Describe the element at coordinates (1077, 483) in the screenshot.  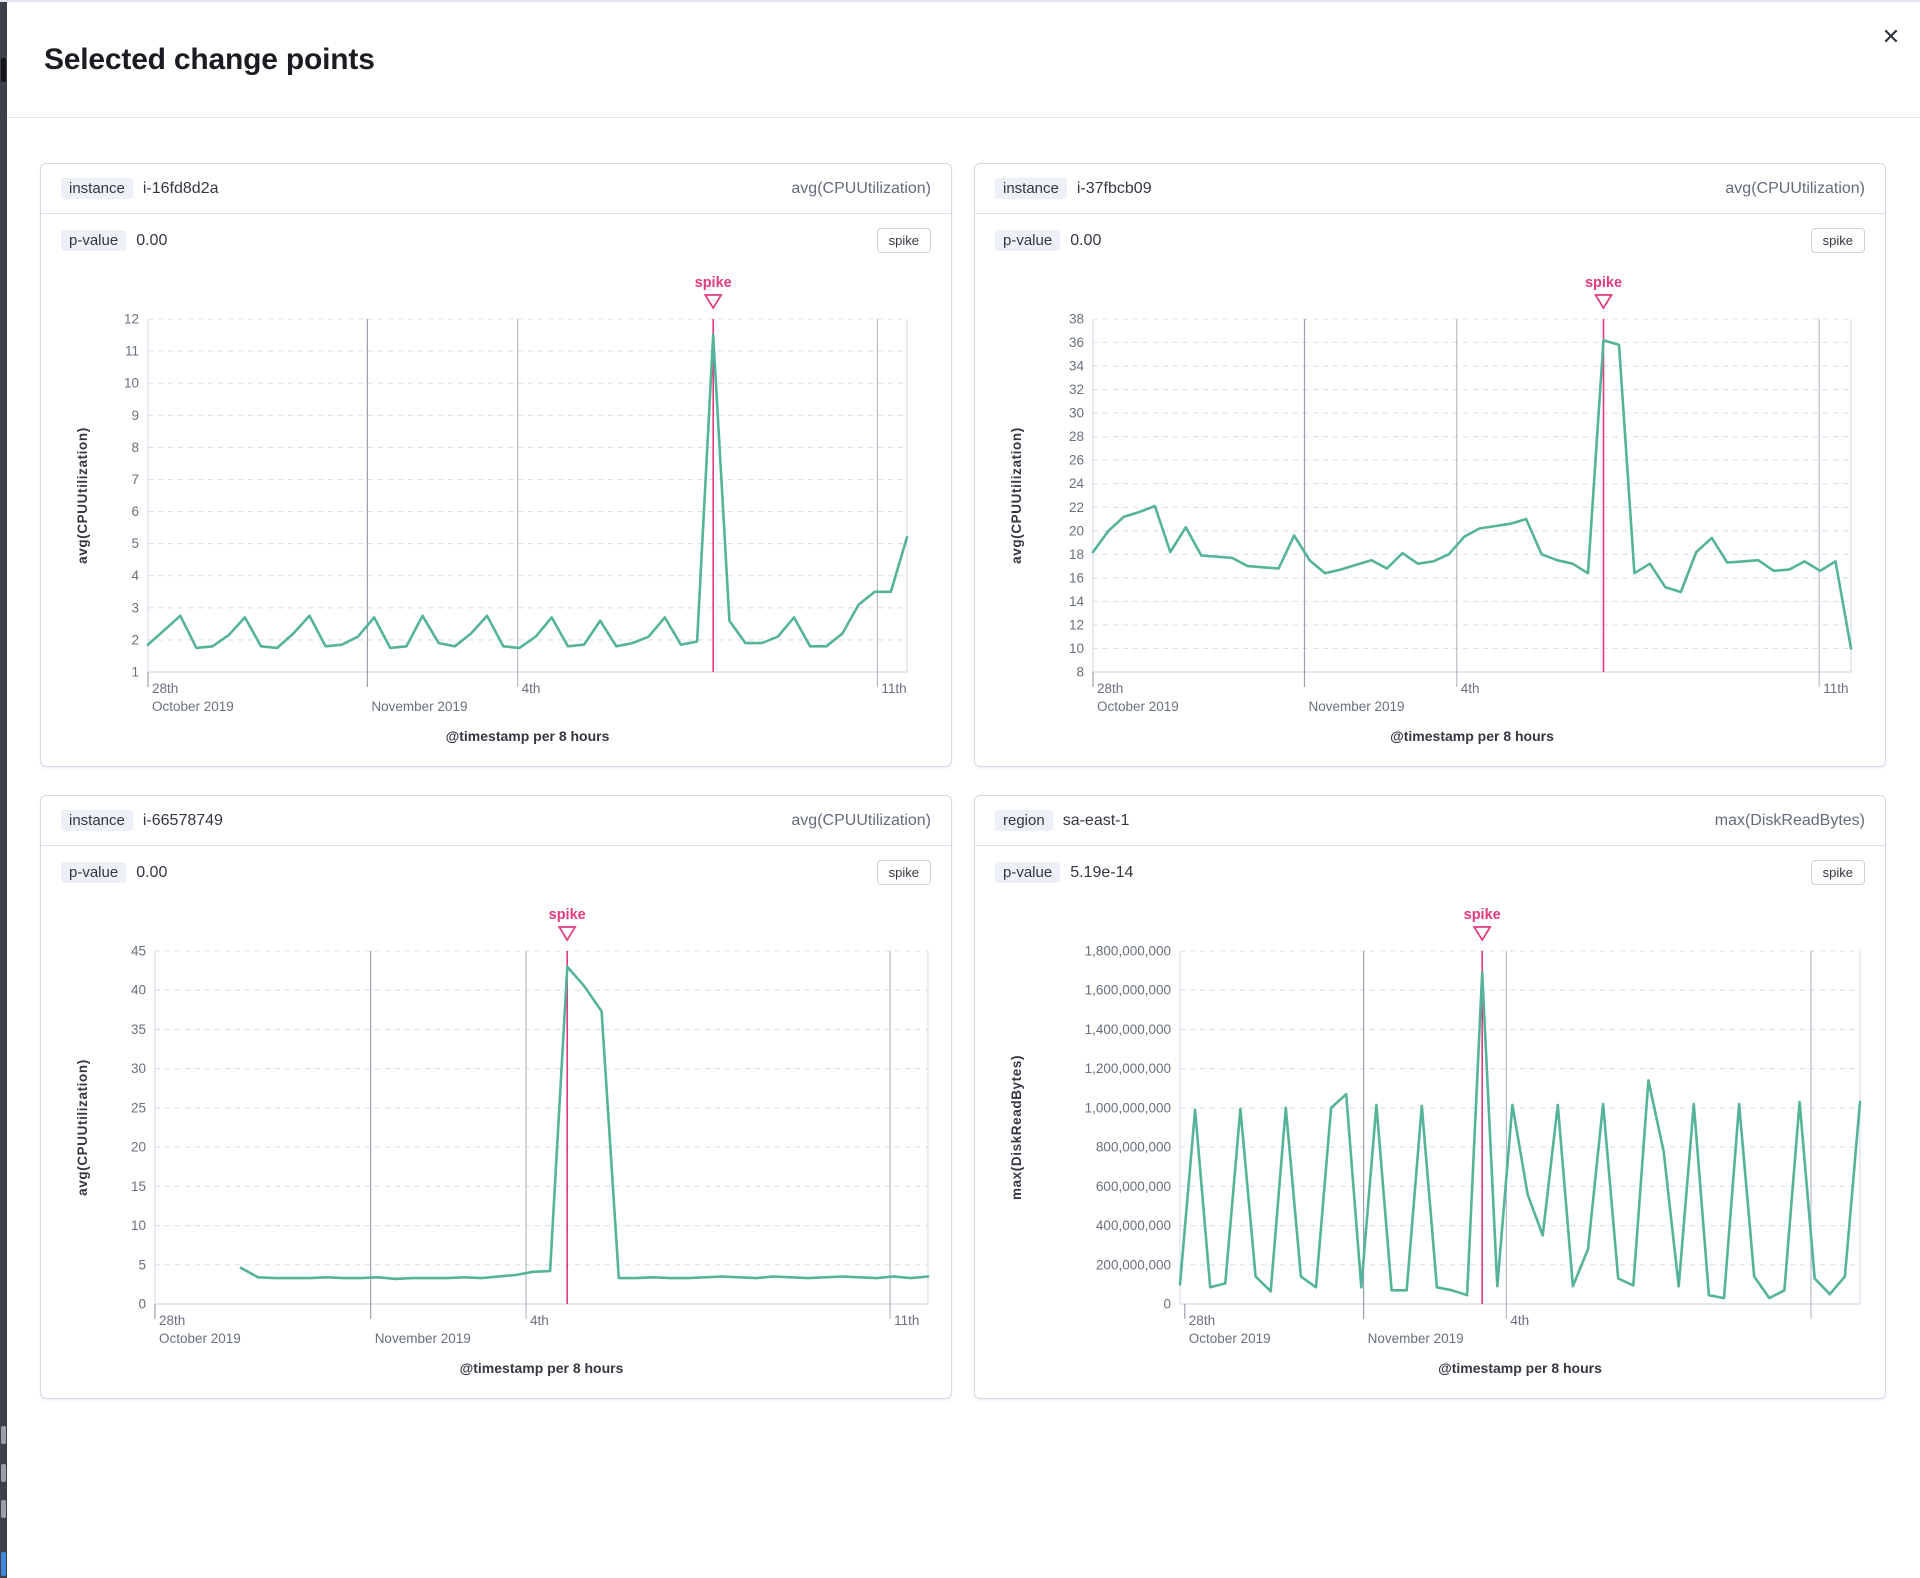
I see `svg-text: 24` at that location.